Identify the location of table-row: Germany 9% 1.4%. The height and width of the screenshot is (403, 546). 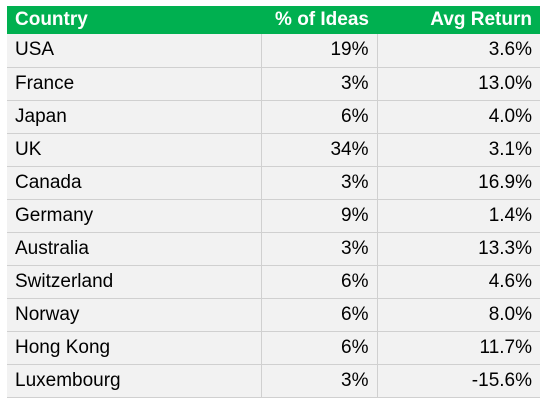
(273, 216).